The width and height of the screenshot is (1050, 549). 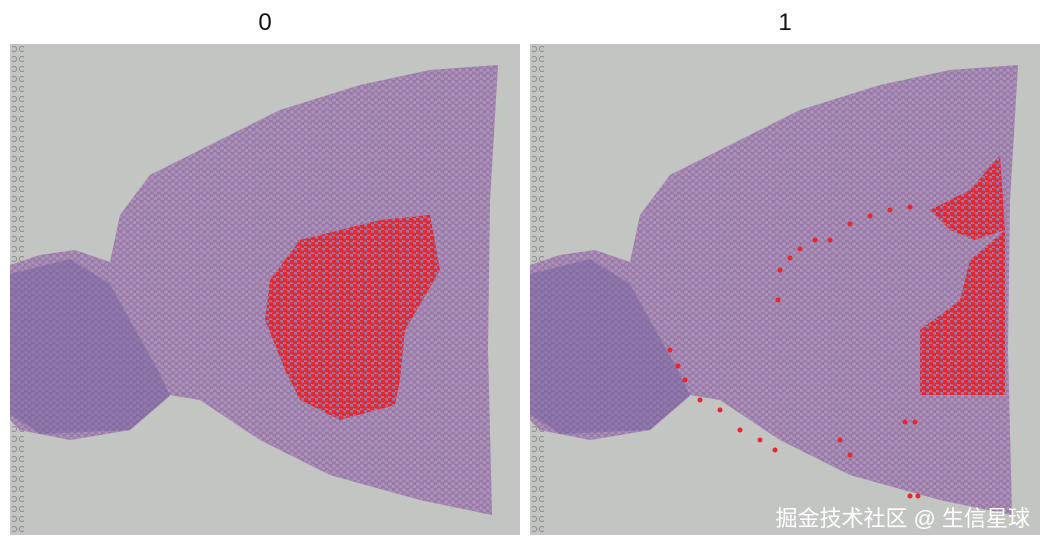 What do you see at coordinates (784, 22) in the screenshot?
I see `panel-title: 1` at bounding box center [784, 22].